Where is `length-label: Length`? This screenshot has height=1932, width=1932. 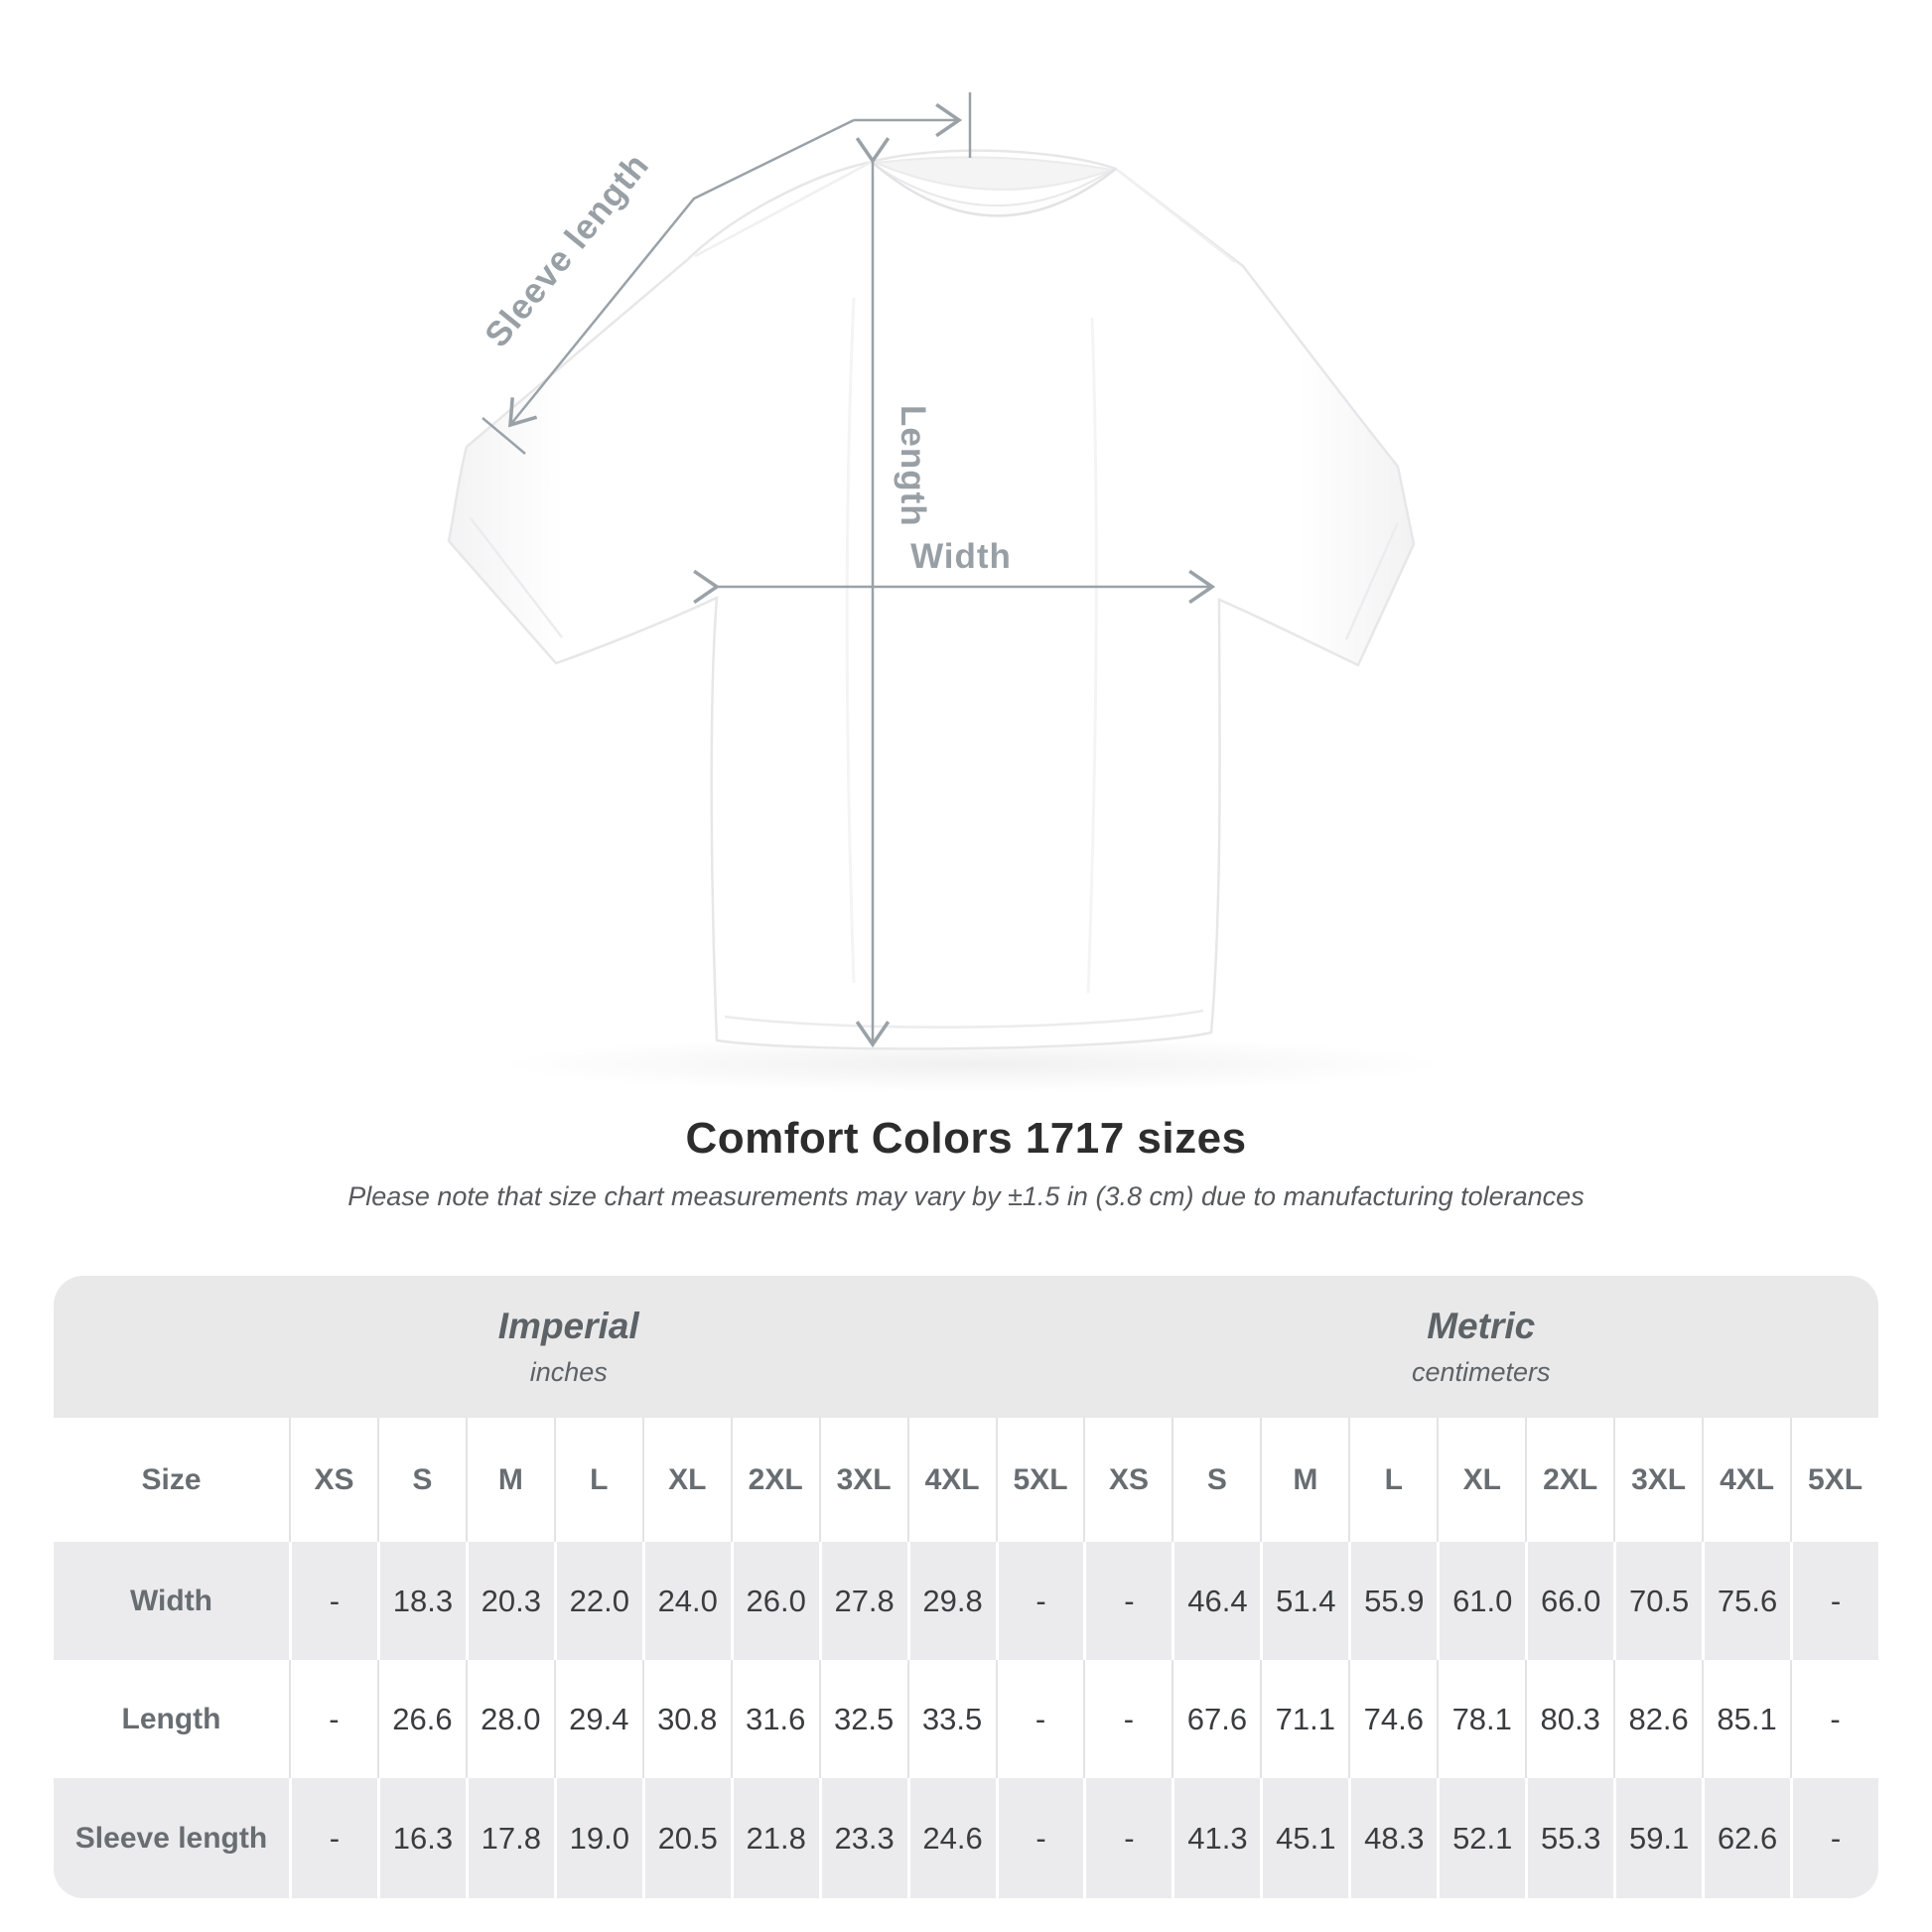 length-label: Length is located at coordinates (913, 466).